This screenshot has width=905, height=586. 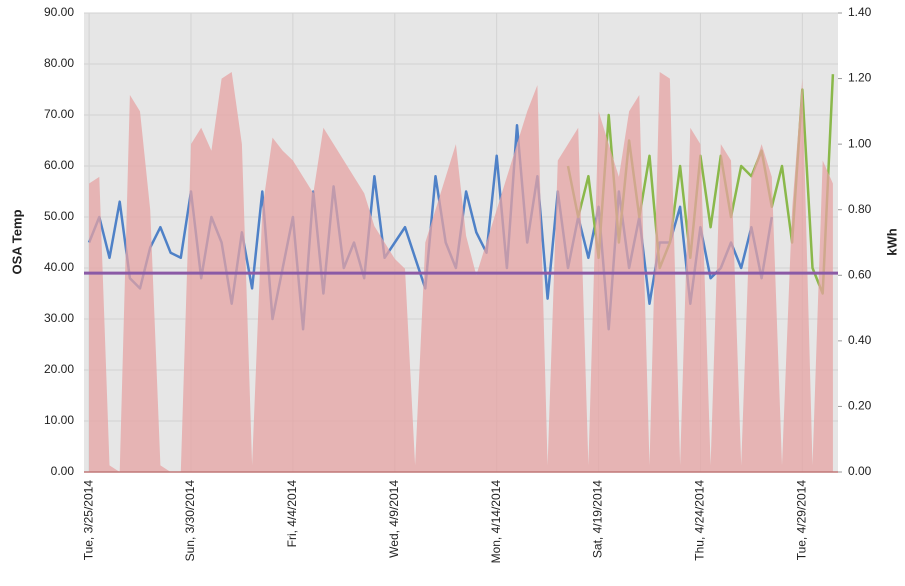 I want to click on y-axis-label: OSA Temp, so click(x=16, y=241).